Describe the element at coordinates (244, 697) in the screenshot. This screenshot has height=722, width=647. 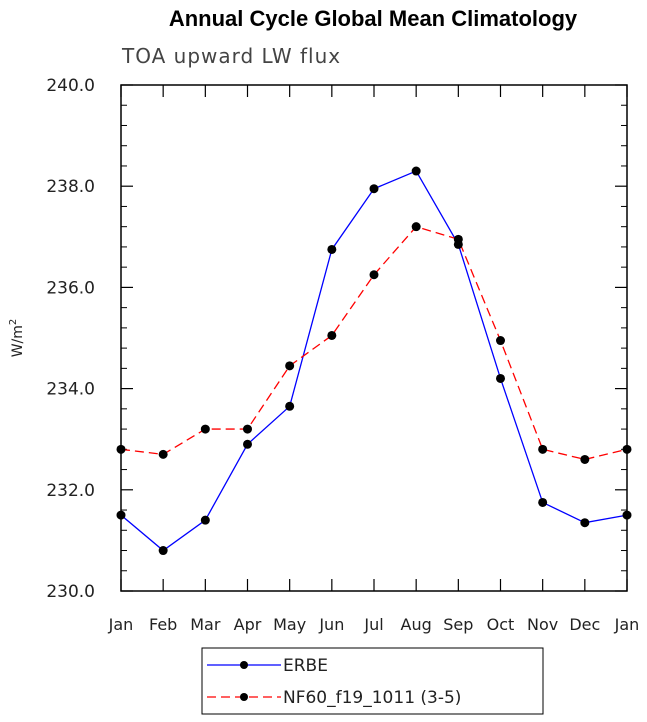
I see `legend-marker-nf60` at that location.